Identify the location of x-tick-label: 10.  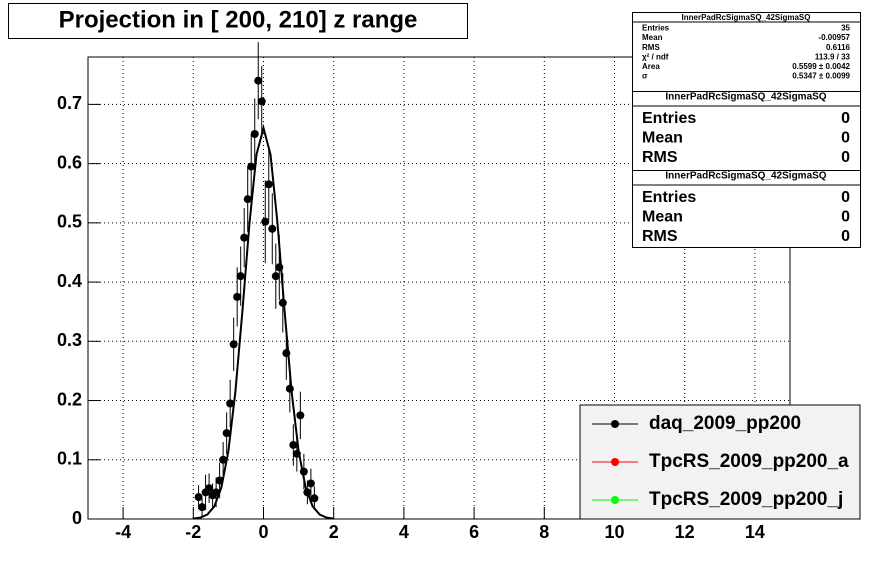
(614, 532).